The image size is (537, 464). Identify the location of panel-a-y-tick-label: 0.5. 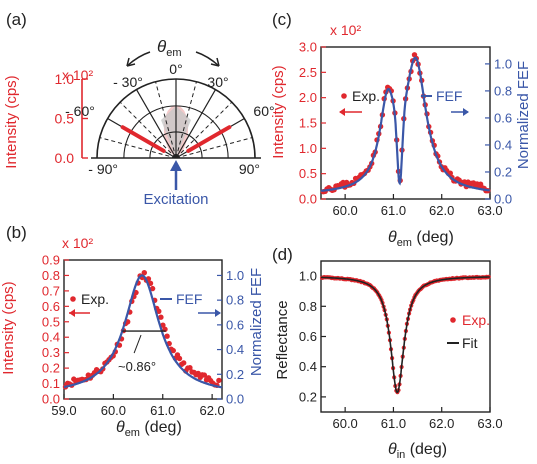
(65, 119).